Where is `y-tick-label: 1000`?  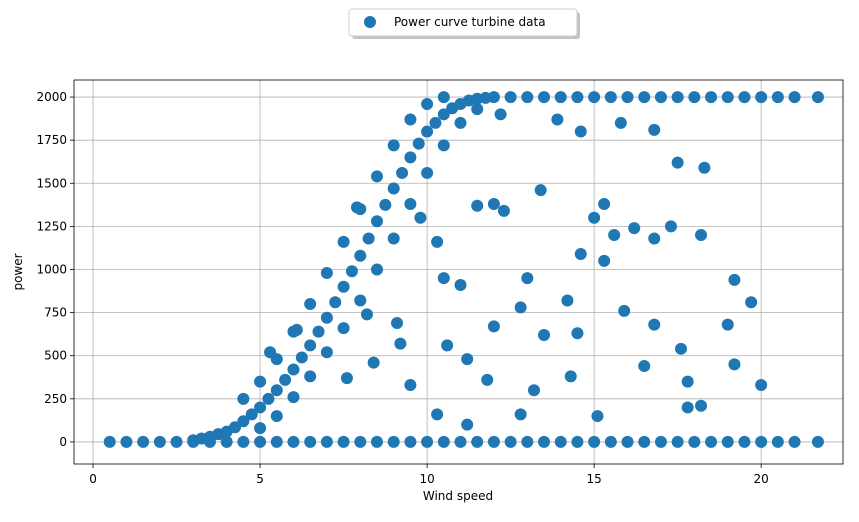
y-tick-label: 1000 is located at coordinates (51, 269).